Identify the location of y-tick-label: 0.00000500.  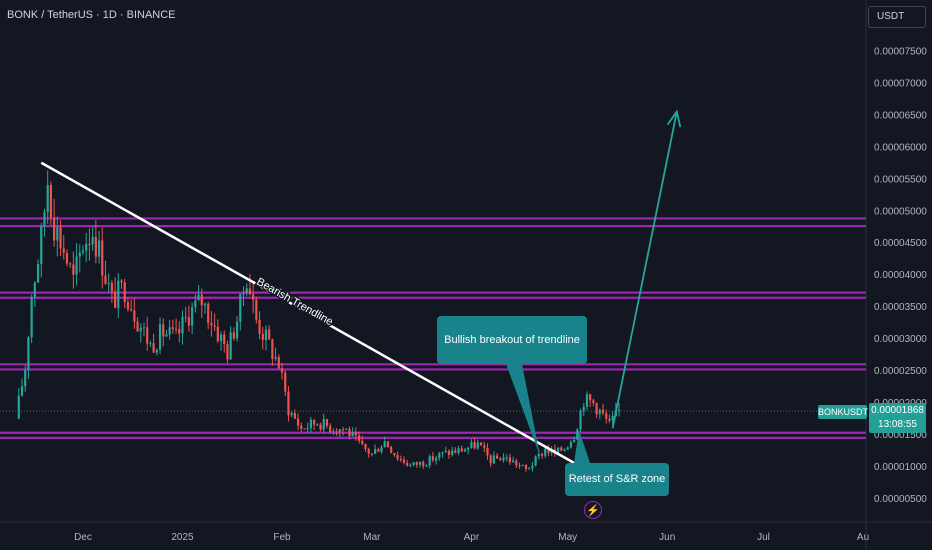
(900, 499).